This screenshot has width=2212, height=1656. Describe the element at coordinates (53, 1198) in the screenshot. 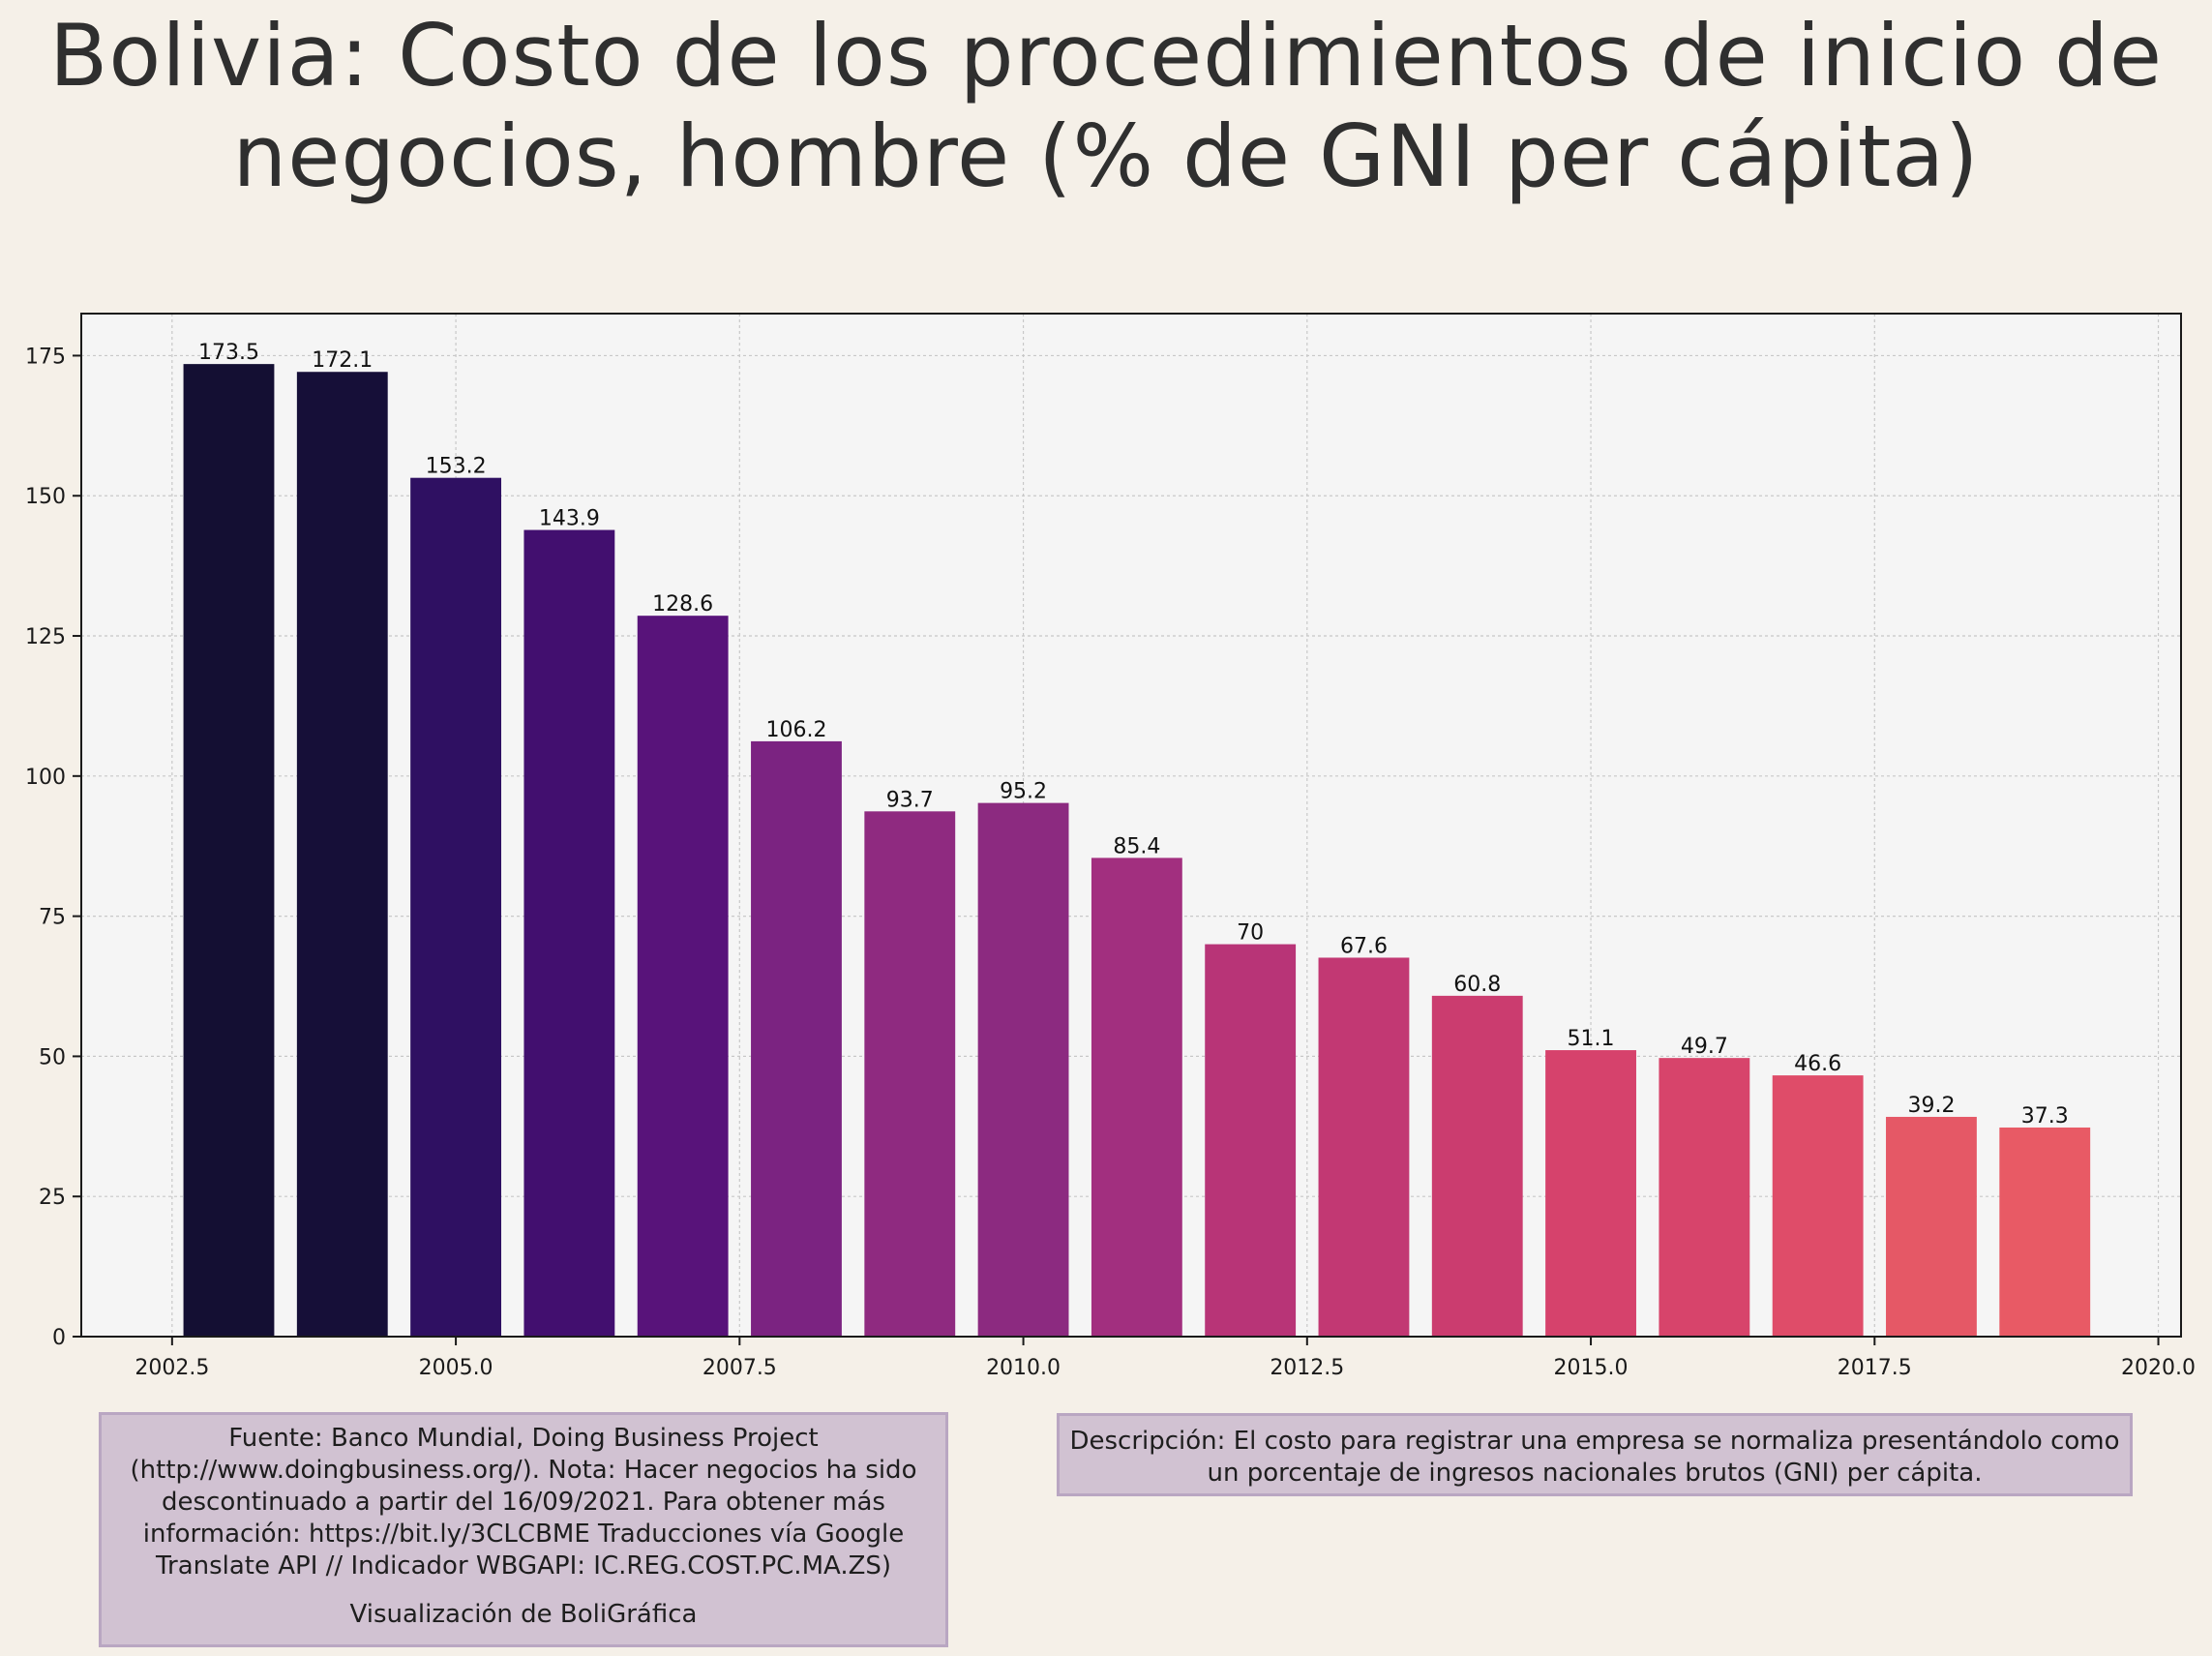

I see `y-tick-label: 25` at that location.